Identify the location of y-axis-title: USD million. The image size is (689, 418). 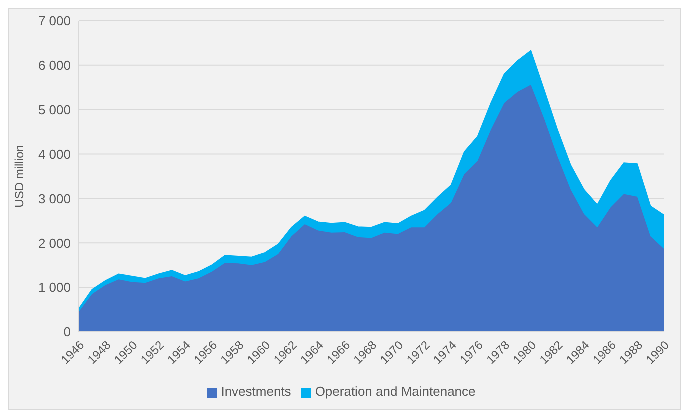
(19, 176).